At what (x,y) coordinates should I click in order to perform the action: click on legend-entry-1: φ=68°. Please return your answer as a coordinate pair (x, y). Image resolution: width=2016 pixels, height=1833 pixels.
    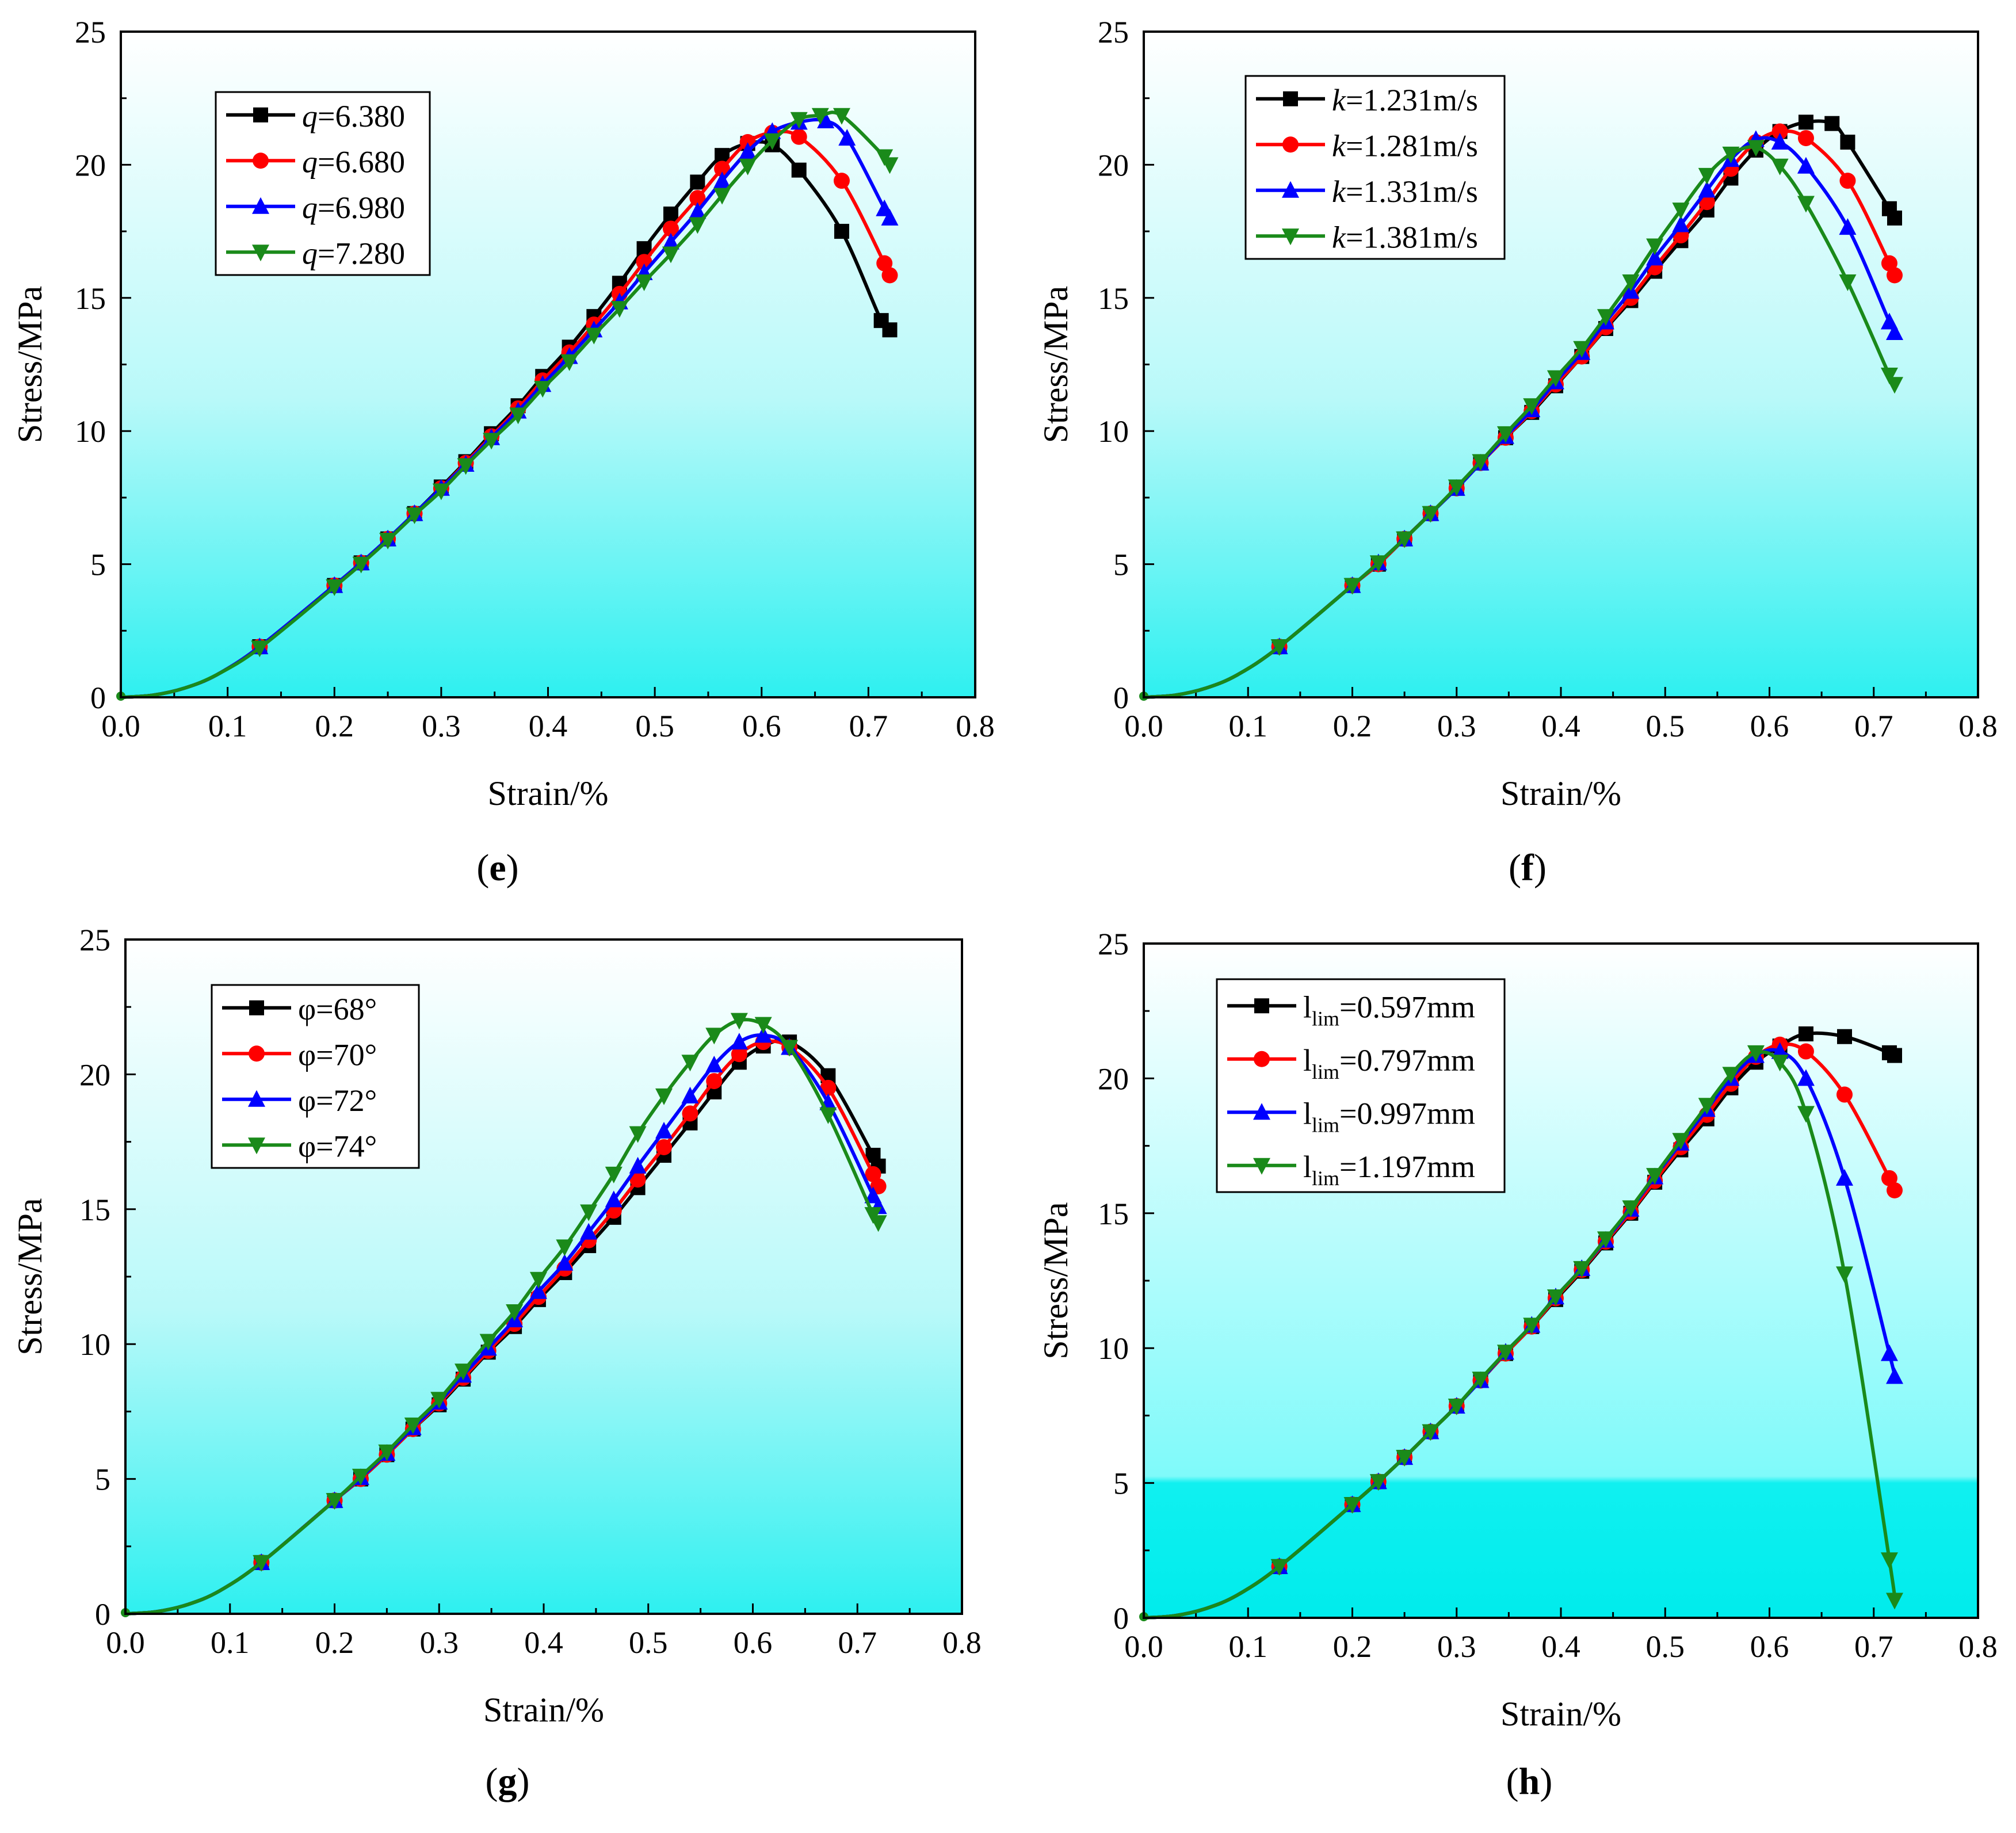
    Looking at the image, I should click on (337, 1009).